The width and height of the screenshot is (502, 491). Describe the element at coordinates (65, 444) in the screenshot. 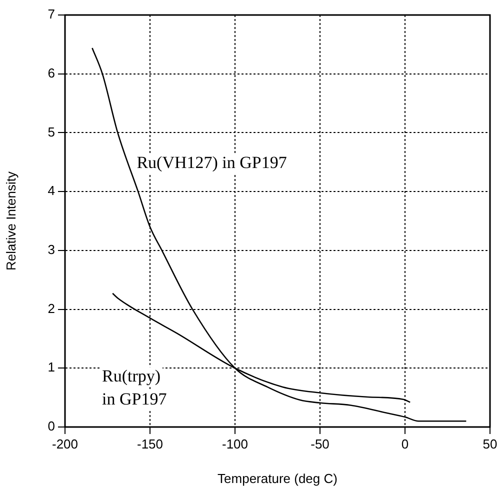

I see `x-tick-label: -200` at that location.